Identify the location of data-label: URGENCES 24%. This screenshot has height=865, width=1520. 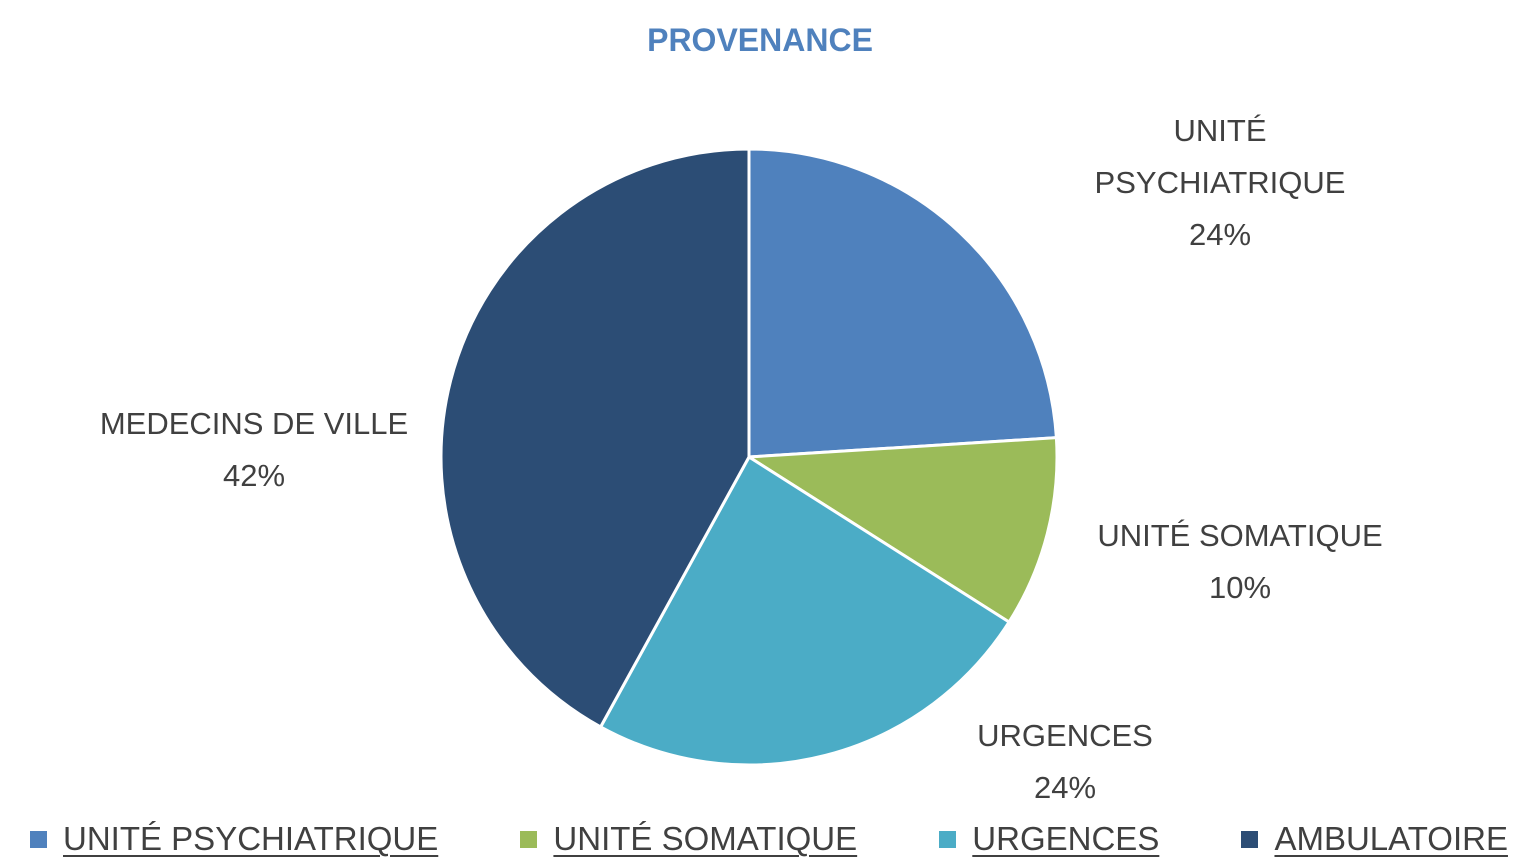
(1065, 762).